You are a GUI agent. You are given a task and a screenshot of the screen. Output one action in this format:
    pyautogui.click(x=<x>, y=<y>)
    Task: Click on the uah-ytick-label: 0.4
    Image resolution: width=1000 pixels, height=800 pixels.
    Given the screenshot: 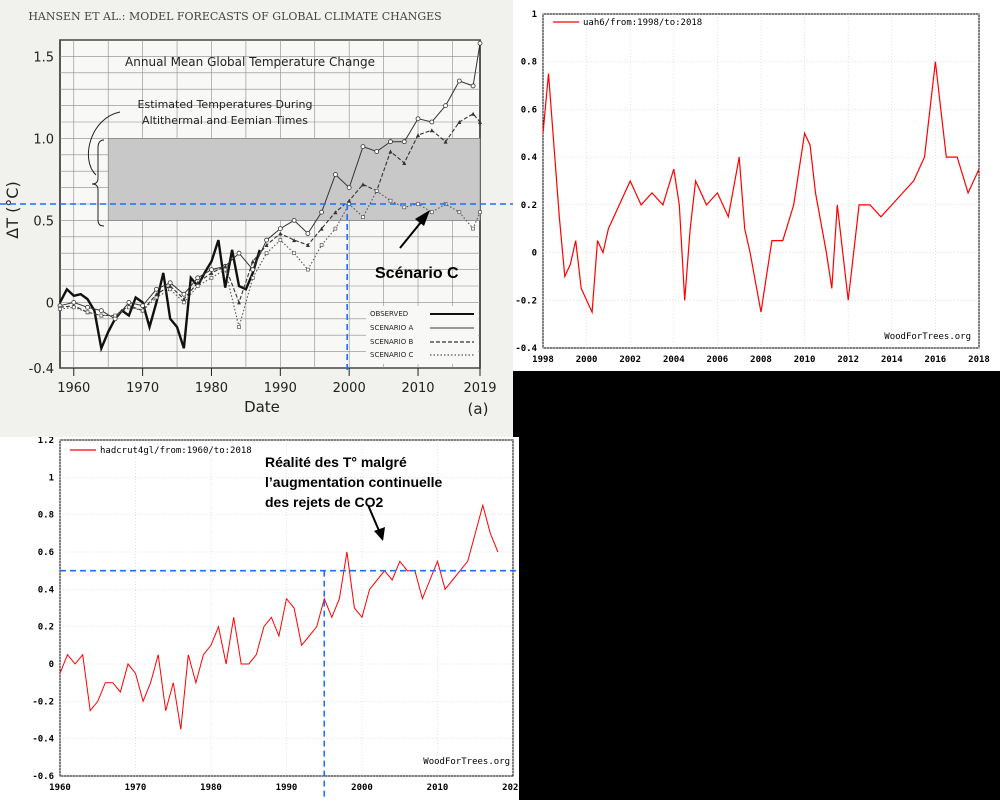 What is the action you would take?
    pyautogui.click(x=529, y=158)
    